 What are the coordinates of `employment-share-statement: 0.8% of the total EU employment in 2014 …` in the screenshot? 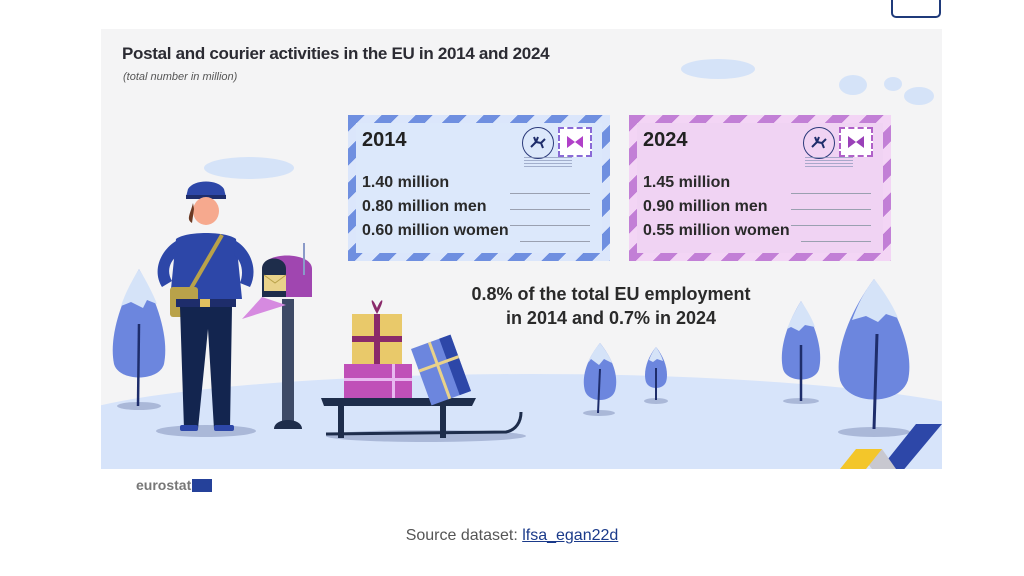 It's located at (611, 306).